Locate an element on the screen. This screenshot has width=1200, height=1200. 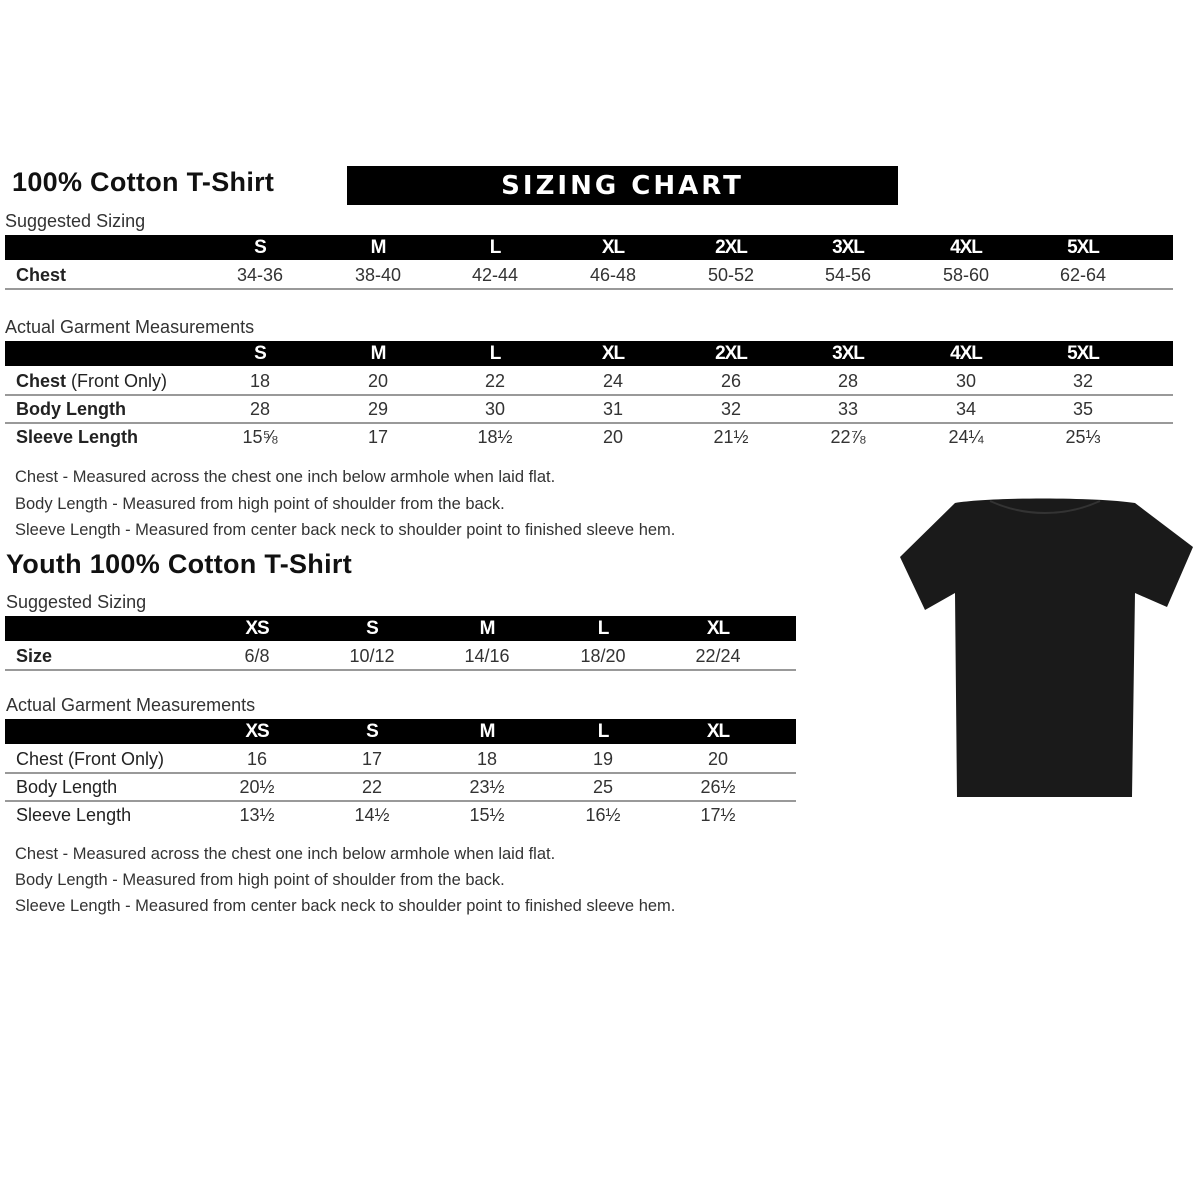
cell-m: 17 is located at coordinates (378, 437).